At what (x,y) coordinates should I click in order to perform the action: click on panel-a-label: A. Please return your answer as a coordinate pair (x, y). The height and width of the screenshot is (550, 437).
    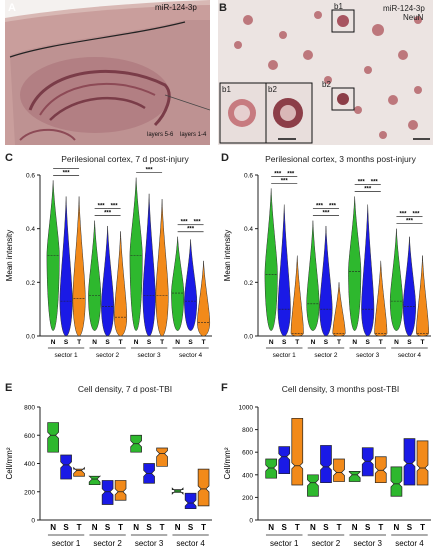
    Looking at the image, I should click on (12, 8).